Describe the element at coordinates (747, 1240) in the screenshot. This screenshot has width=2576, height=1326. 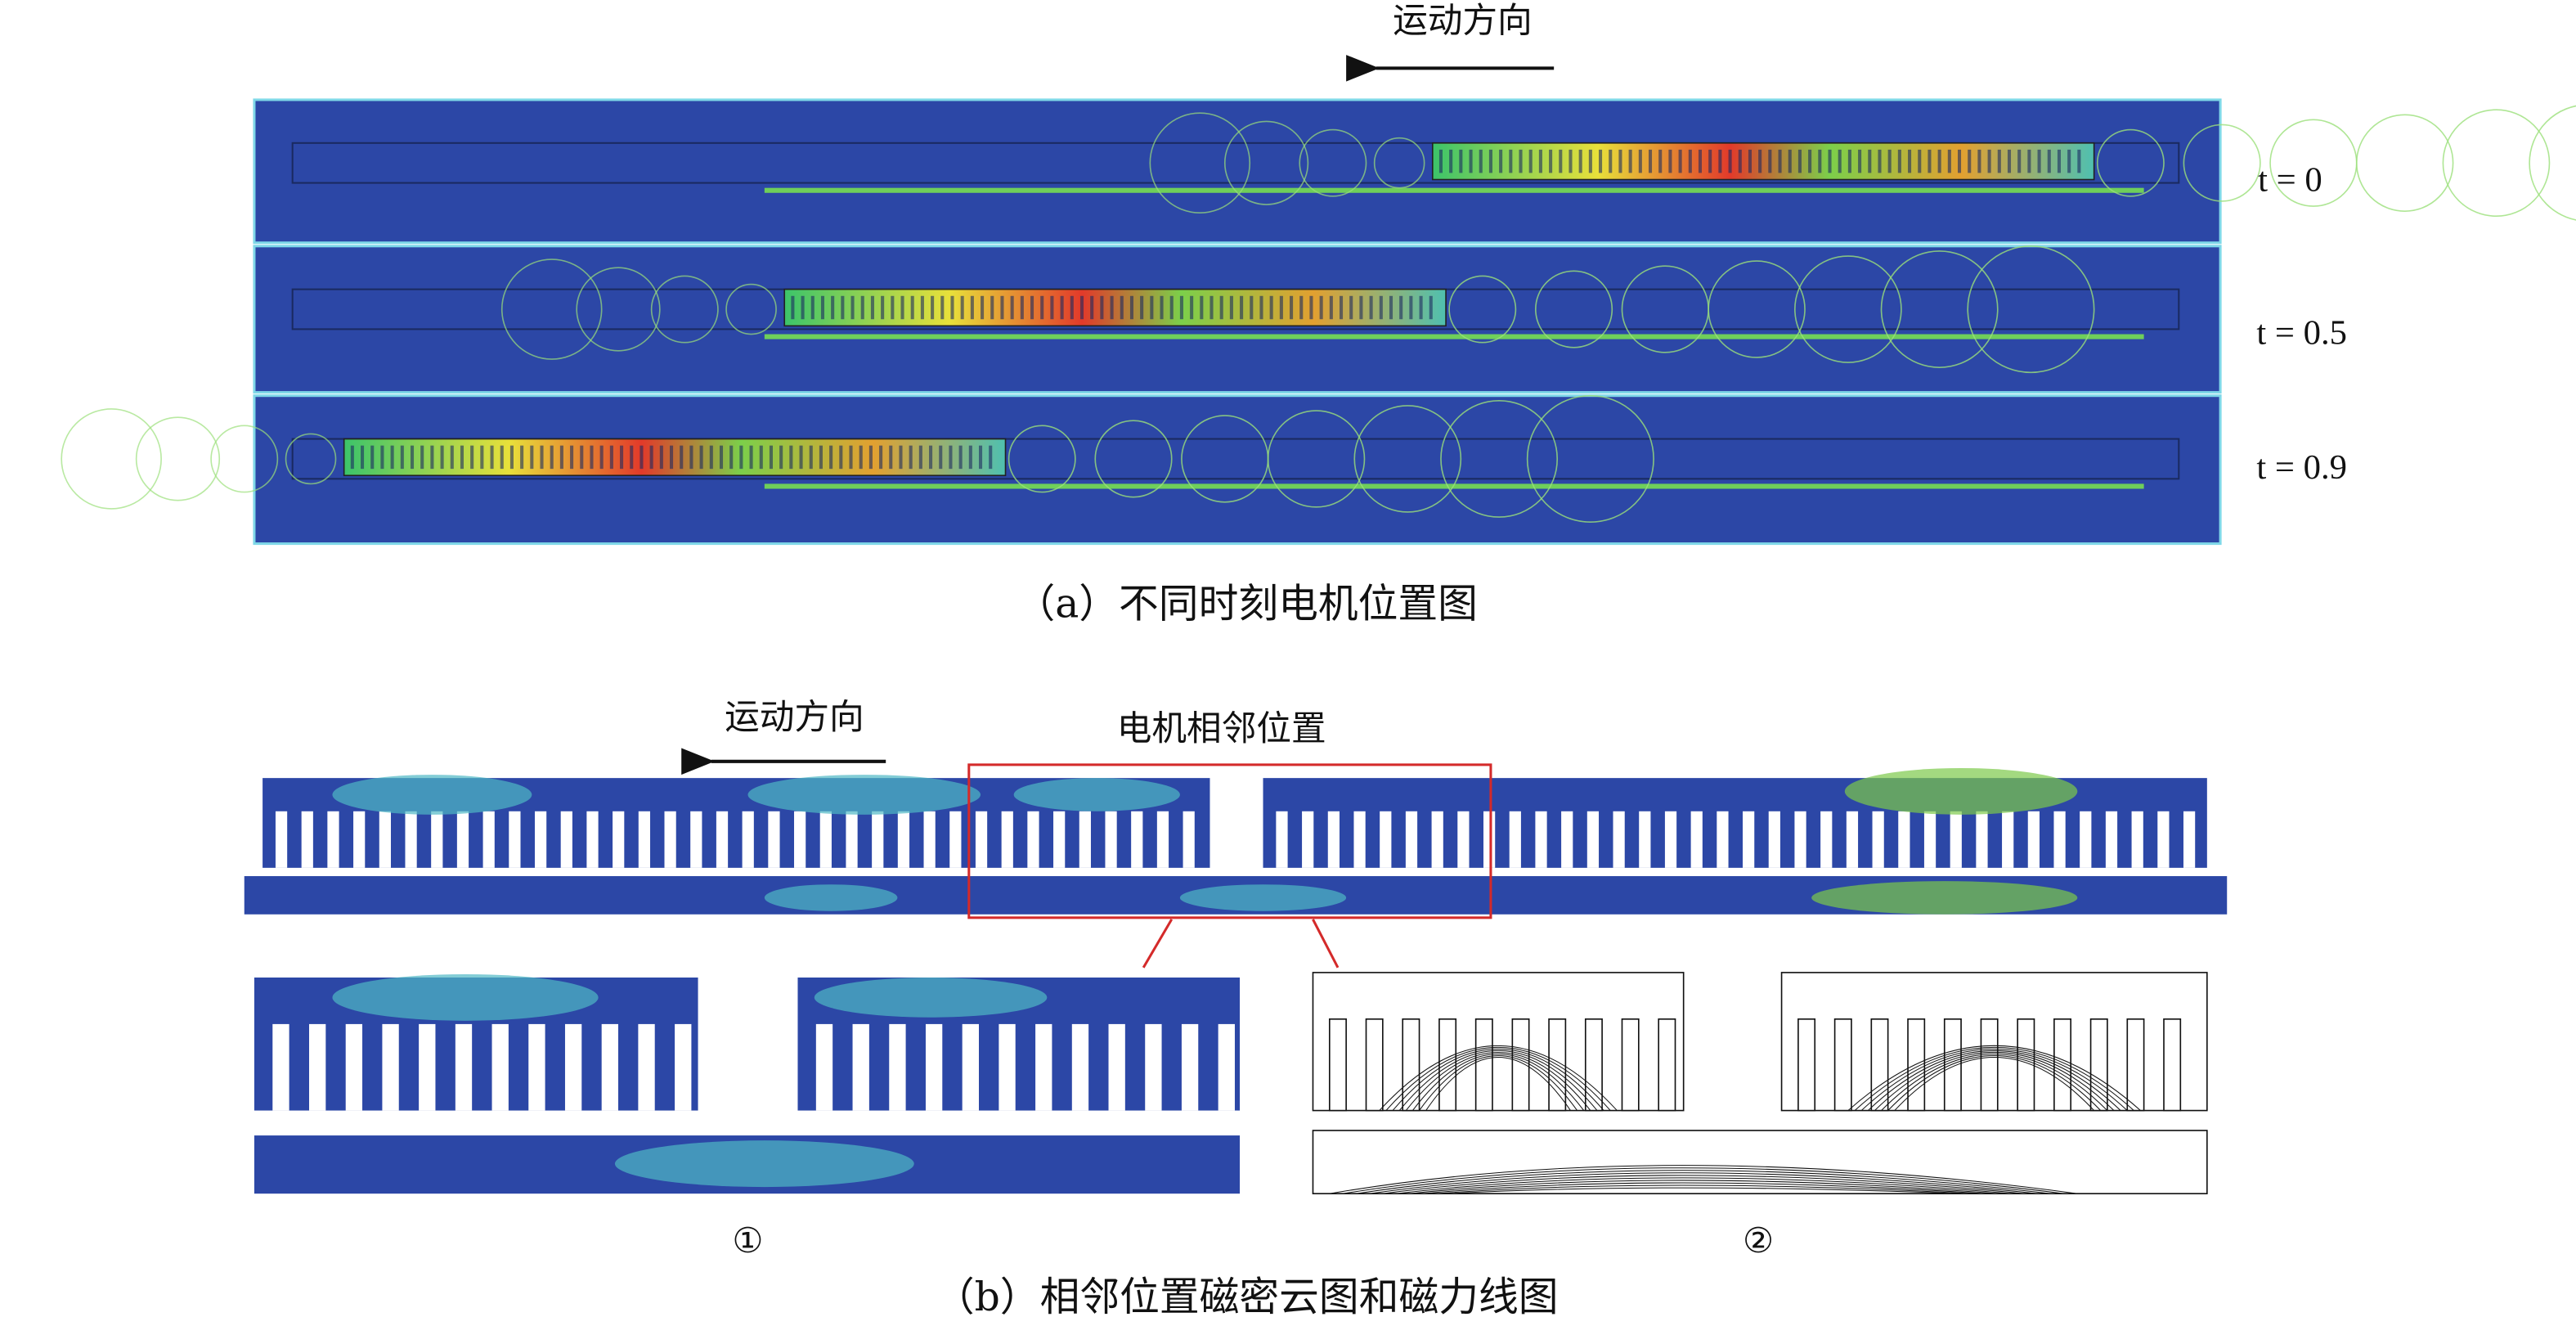
I see `subfigure-label: ①` at that location.